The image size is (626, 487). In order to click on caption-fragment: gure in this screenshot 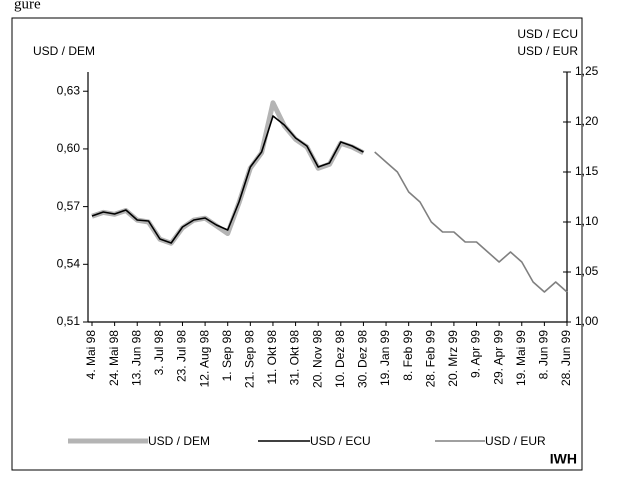, I will do `click(27, 6)`.